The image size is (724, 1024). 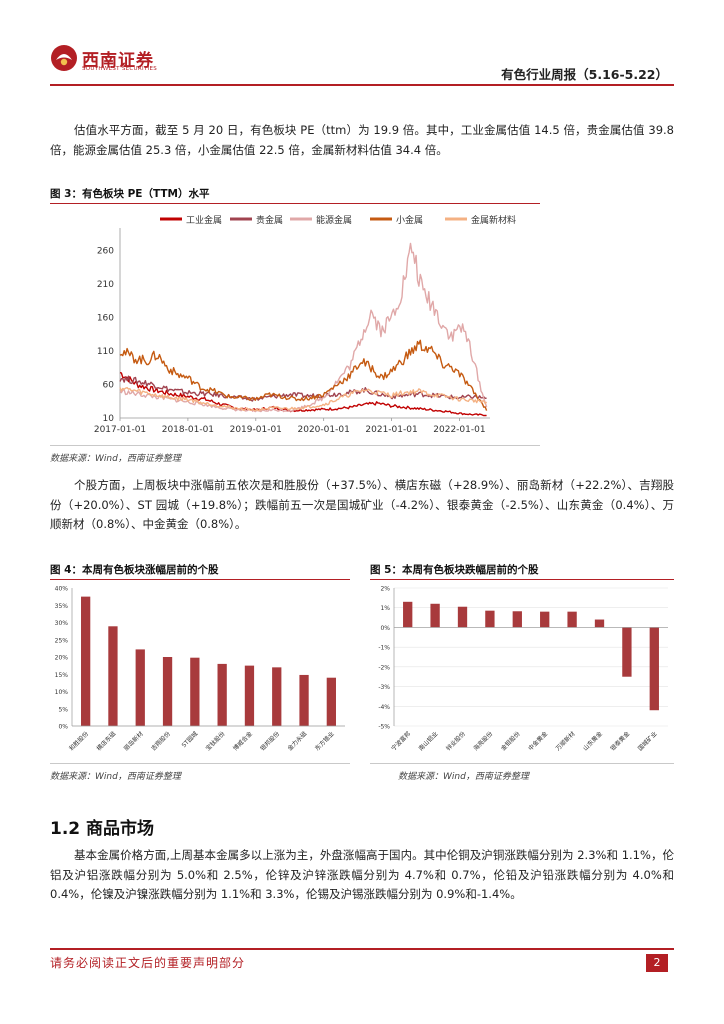 I want to click on y-tick-label: 210, so click(x=105, y=285).